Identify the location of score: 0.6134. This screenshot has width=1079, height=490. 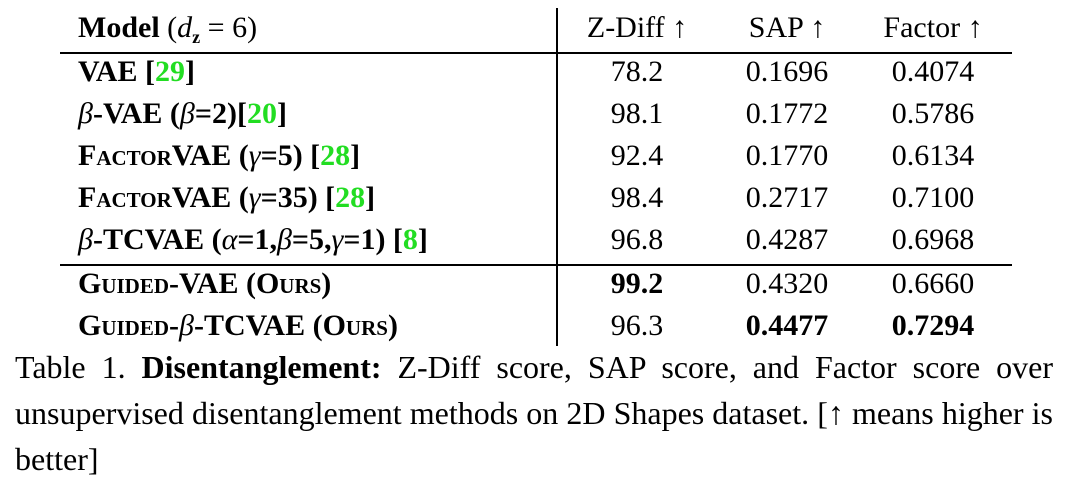
(933, 155).